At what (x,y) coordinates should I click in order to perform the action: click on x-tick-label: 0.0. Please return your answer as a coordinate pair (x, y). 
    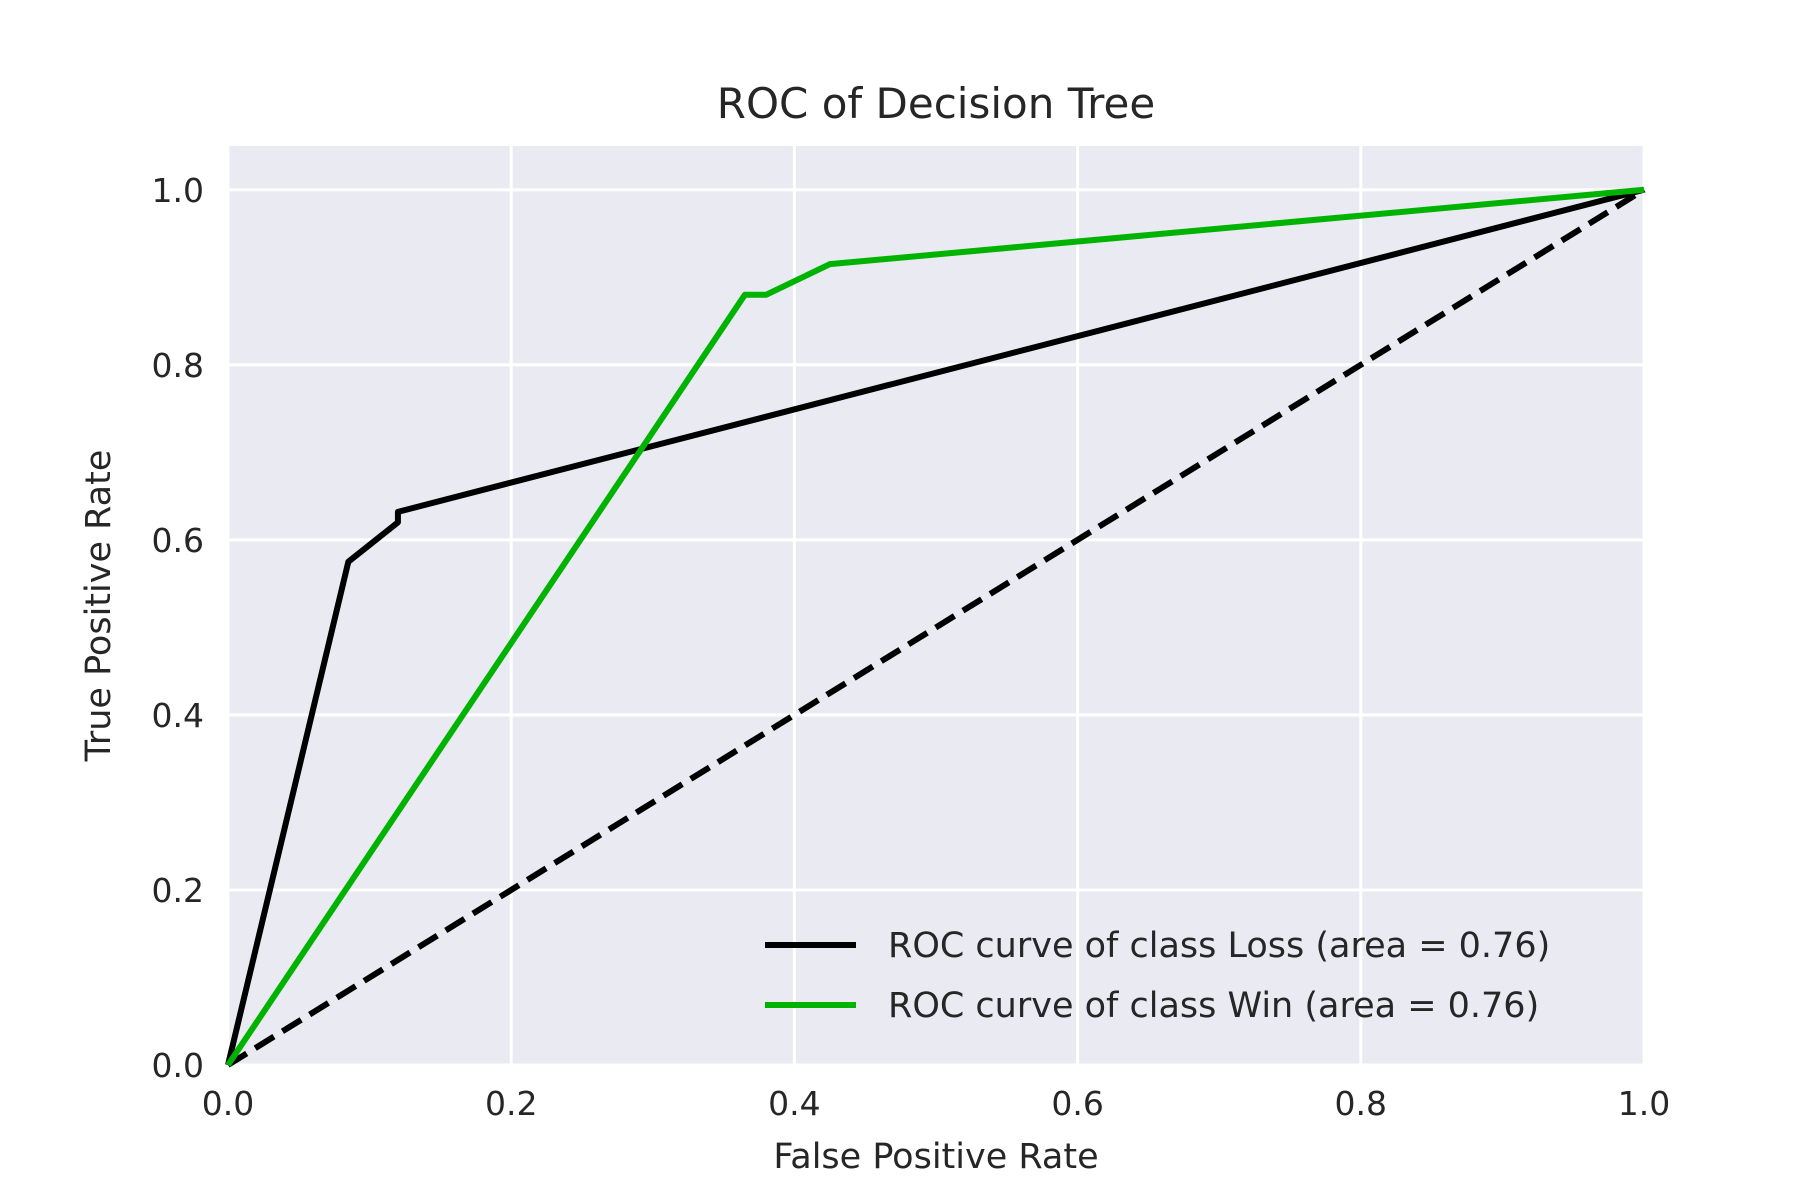
    Looking at the image, I should click on (228, 1103).